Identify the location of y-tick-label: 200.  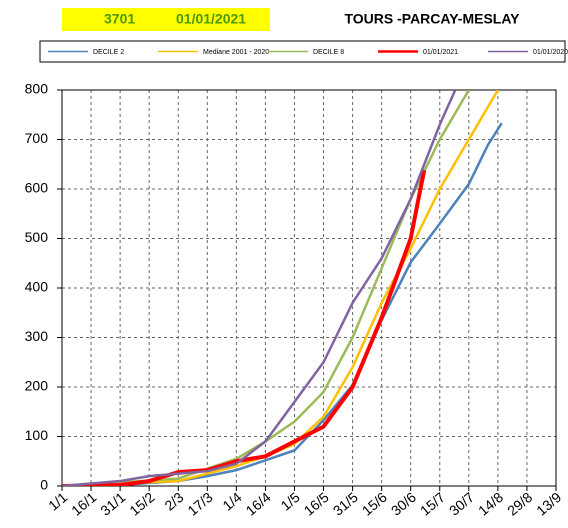
(37, 386).